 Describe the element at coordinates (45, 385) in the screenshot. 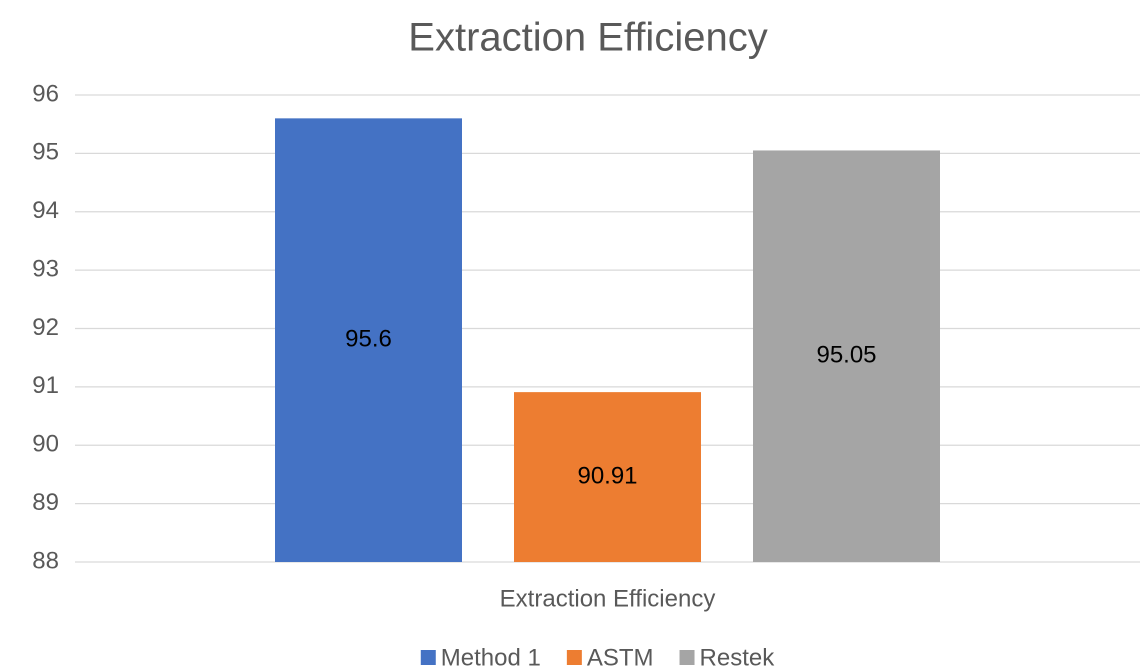

I see `y-tick-label: 91` at that location.